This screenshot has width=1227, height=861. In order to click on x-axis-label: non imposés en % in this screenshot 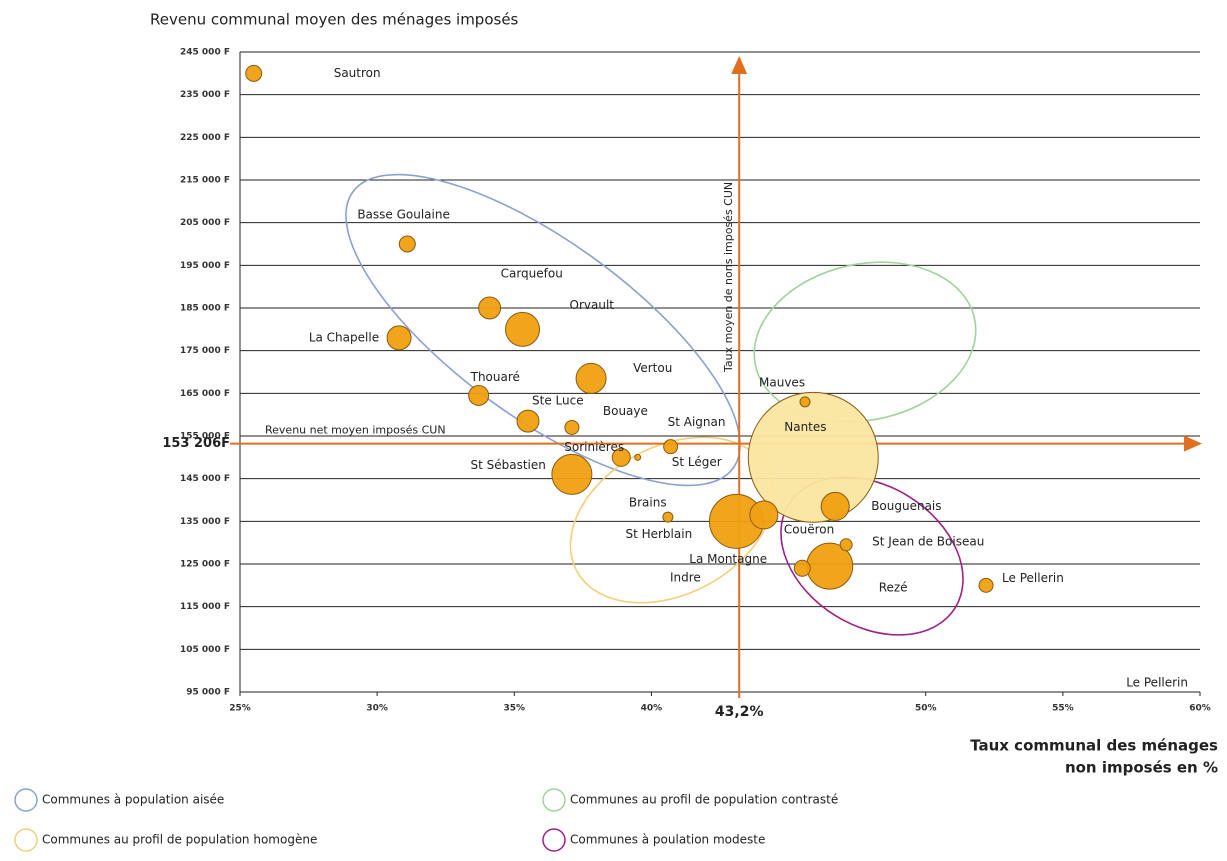, I will do `click(1141, 768)`.